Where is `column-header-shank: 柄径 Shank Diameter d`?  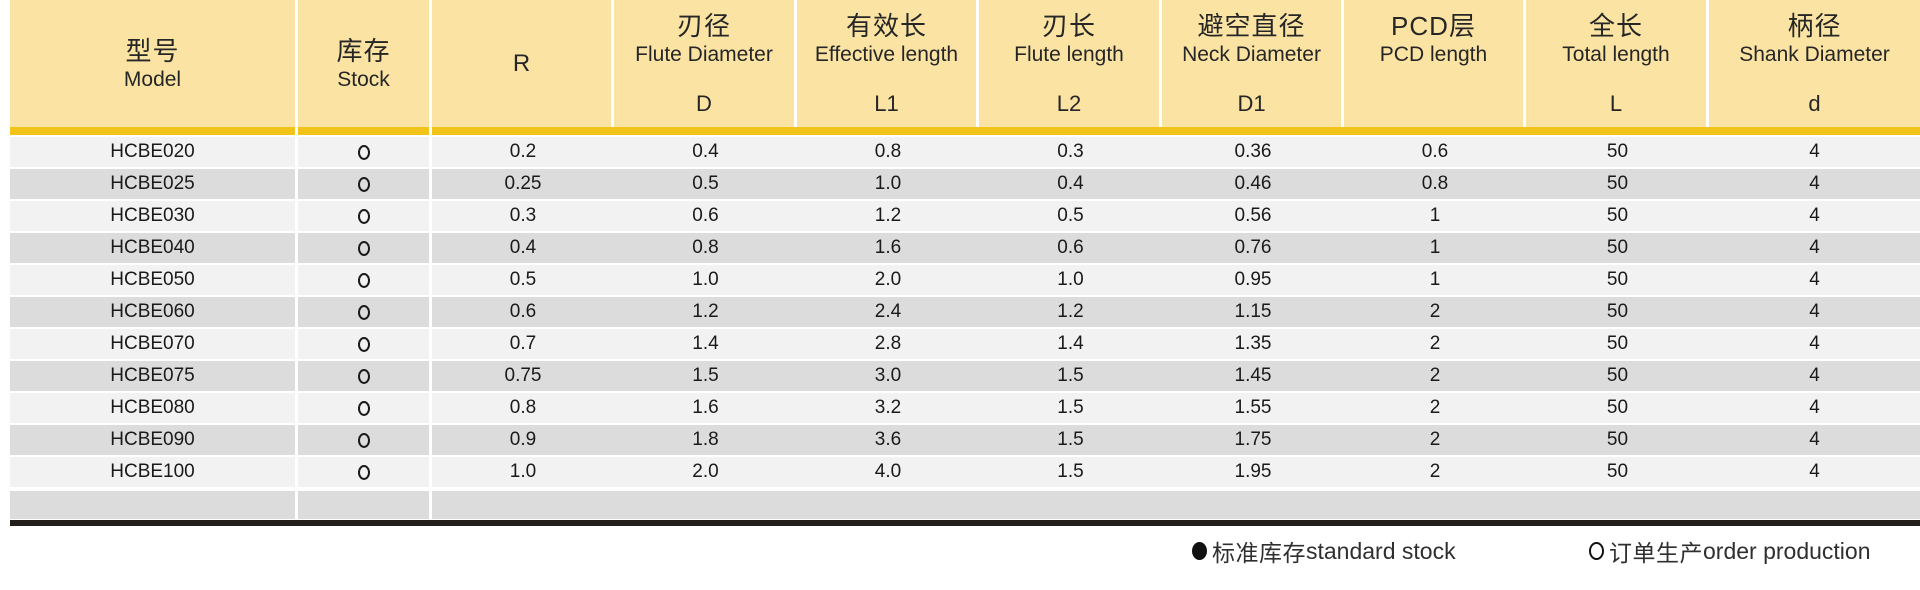
column-header-shank: 柄径 Shank Diameter d is located at coordinates (1814, 63).